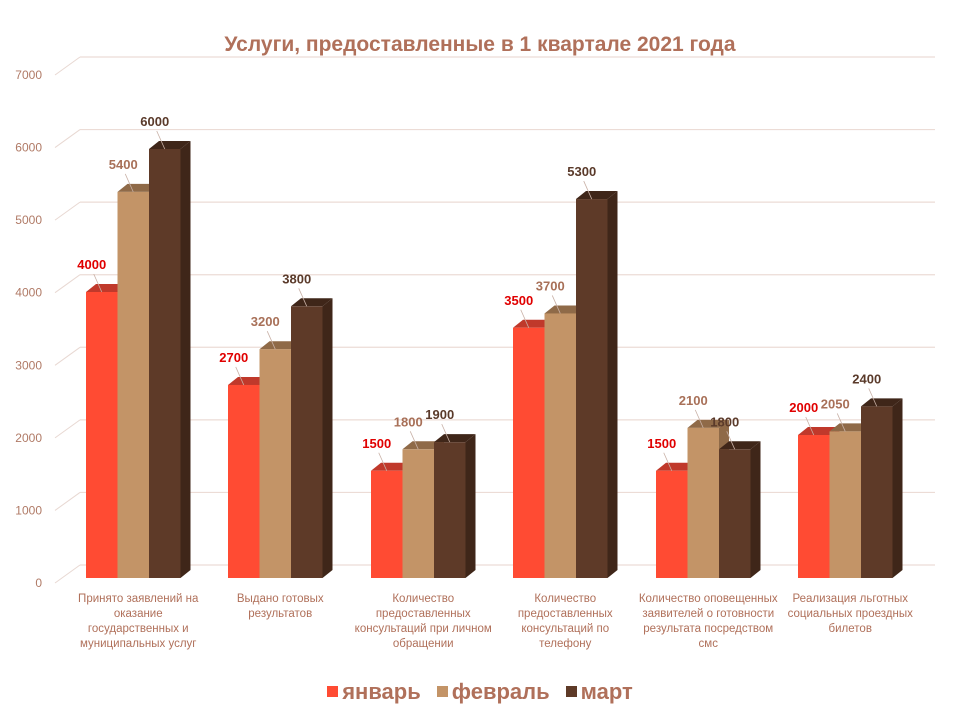 This screenshot has width=960, height=720. I want to click on legend-item-февраль: февраль, so click(493, 691).